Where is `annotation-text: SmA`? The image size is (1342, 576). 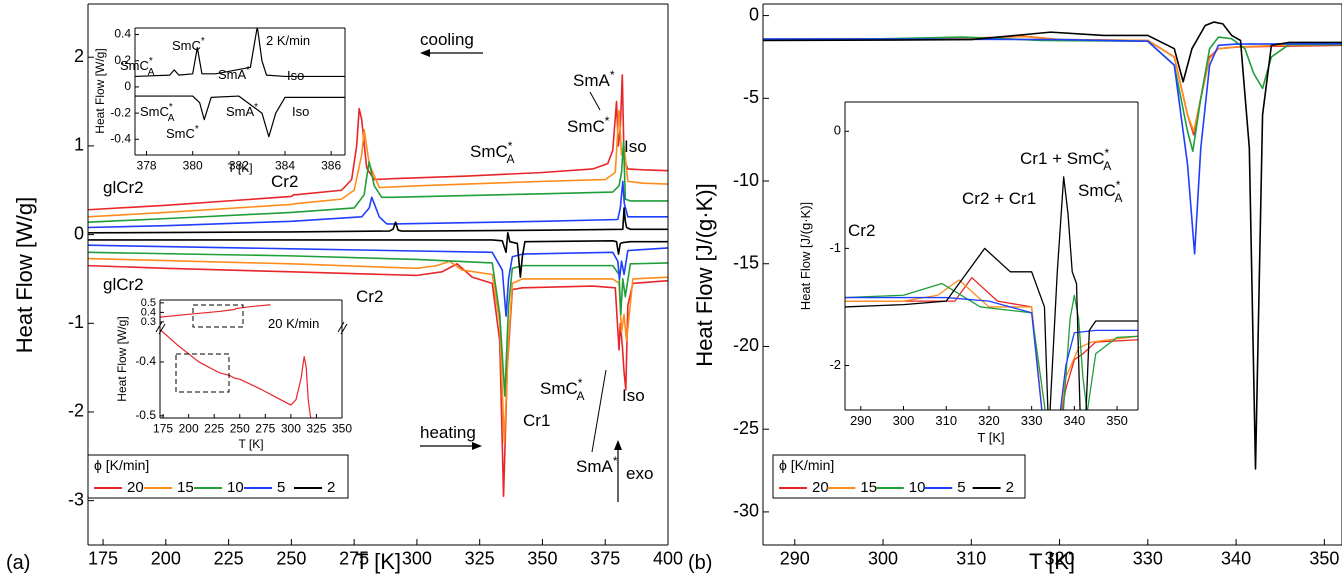
annotation-text: SmA is located at coordinates (232, 74).